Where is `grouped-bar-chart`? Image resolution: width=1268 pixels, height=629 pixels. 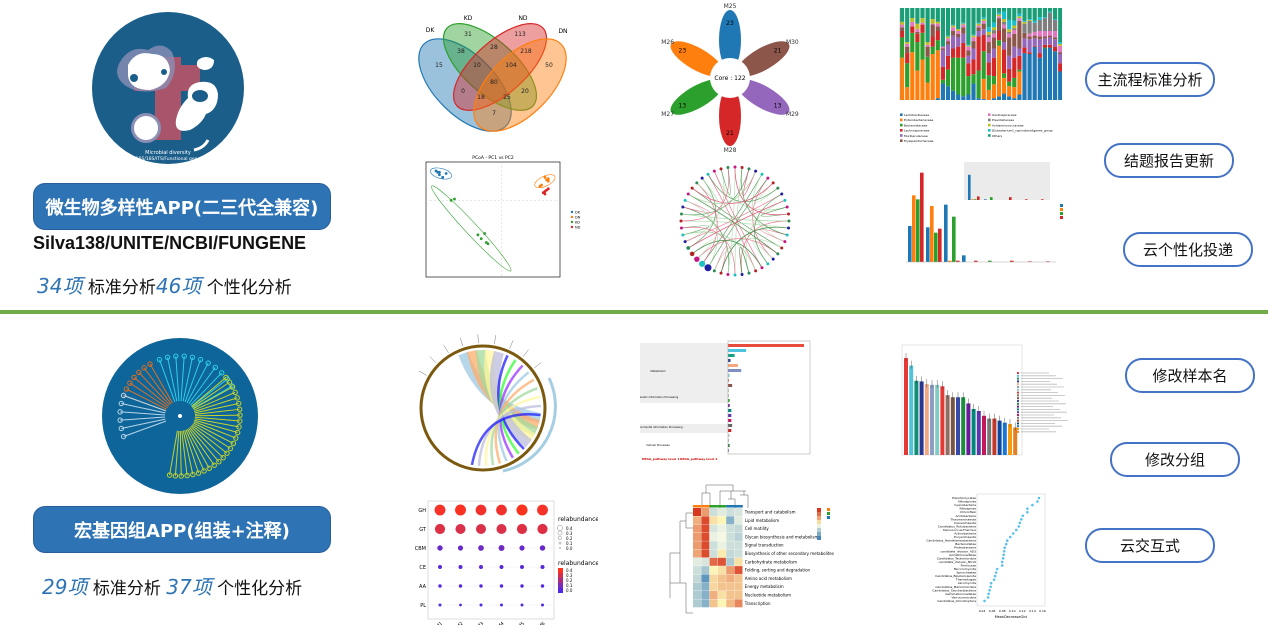 grouped-bar-chart is located at coordinates (977, 222).